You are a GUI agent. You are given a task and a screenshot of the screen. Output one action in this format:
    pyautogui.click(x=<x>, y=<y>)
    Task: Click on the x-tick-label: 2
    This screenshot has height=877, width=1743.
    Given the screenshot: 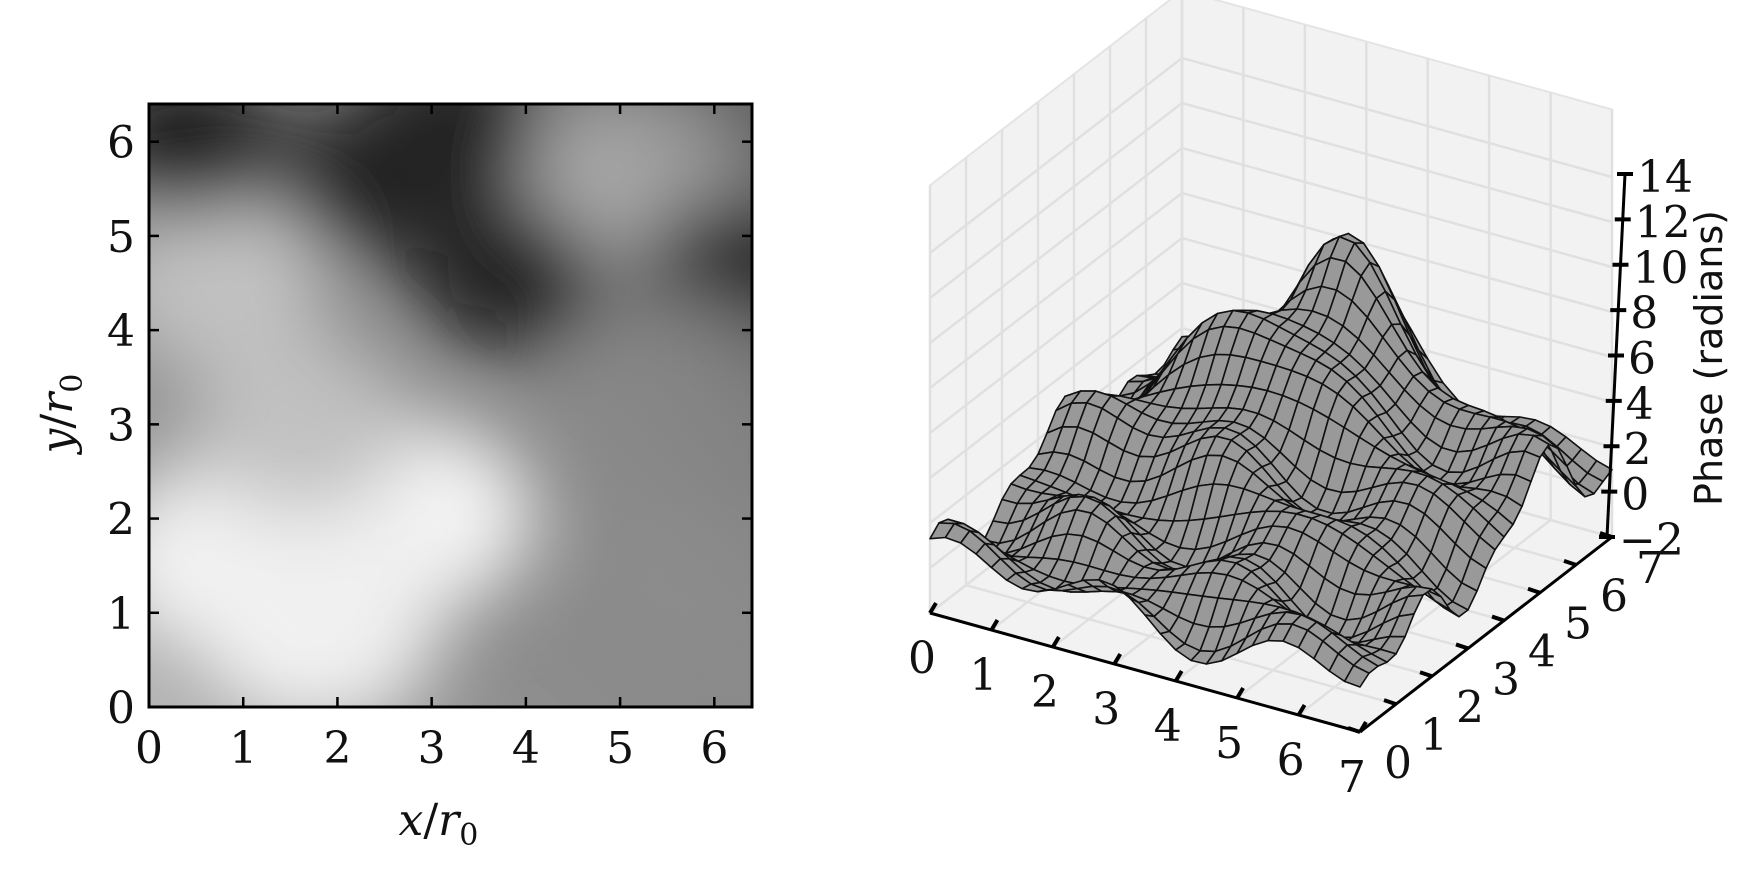 What is the action you would take?
    pyautogui.click(x=337, y=748)
    